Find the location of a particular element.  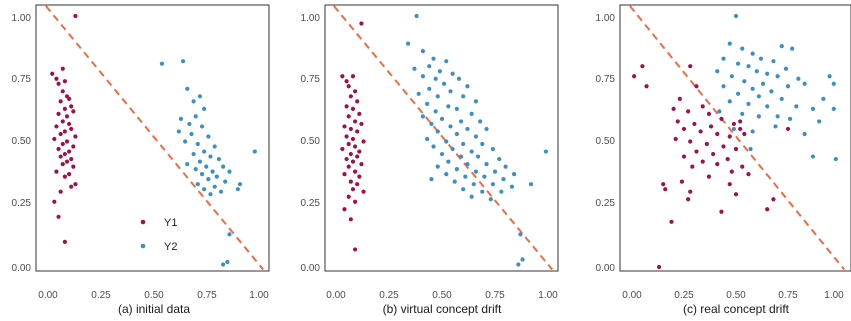

x-axis-caption: (a) initial data is located at coordinates (154, 309).